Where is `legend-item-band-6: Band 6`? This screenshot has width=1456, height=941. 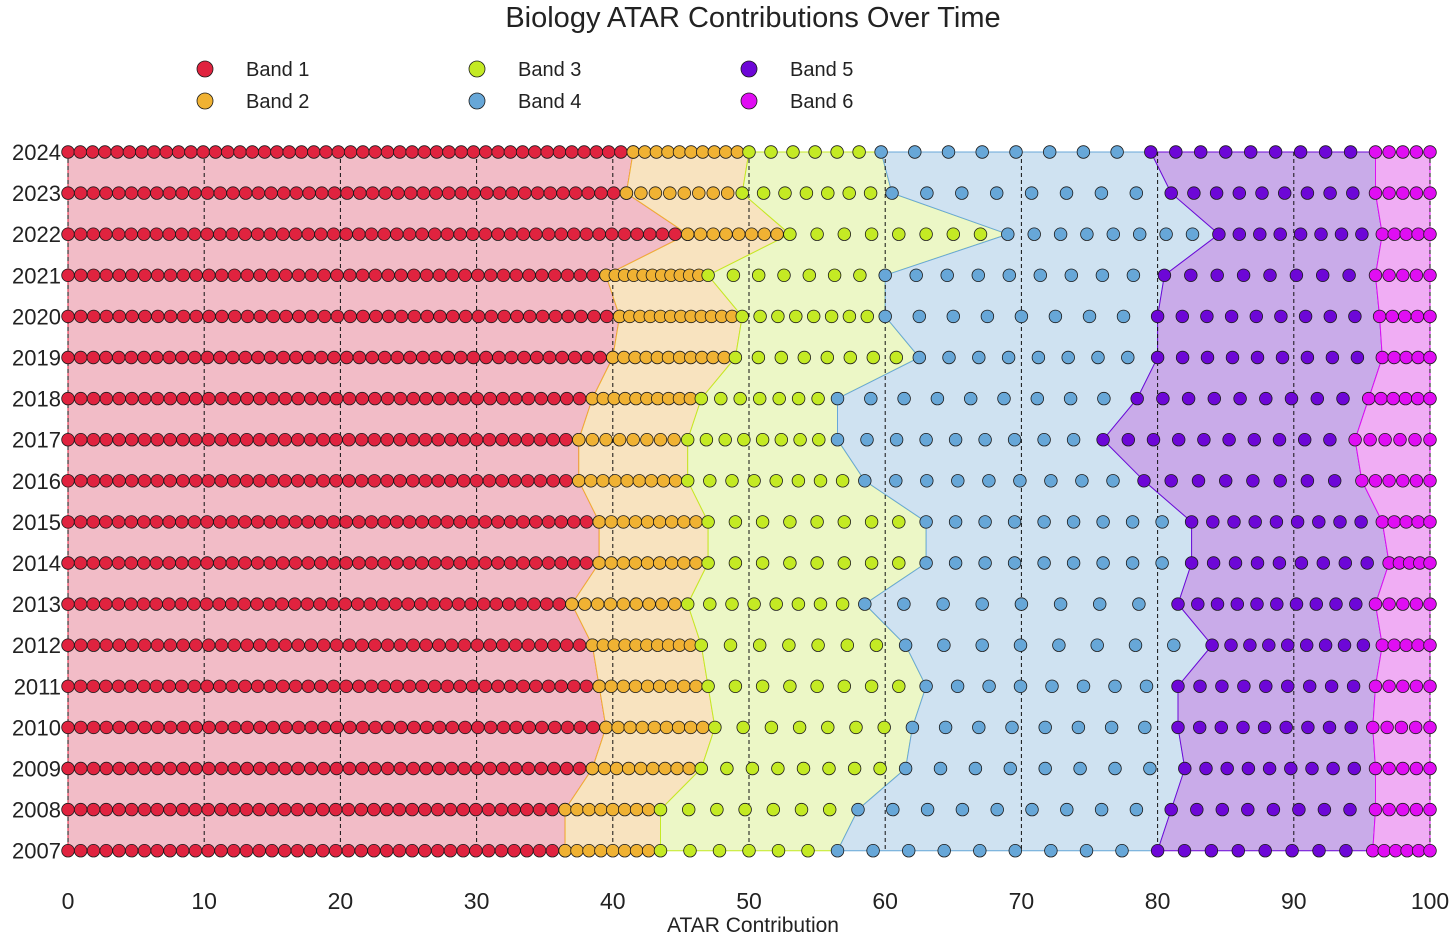 legend-item-band-6: Band 6 is located at coordinates (796, 102).